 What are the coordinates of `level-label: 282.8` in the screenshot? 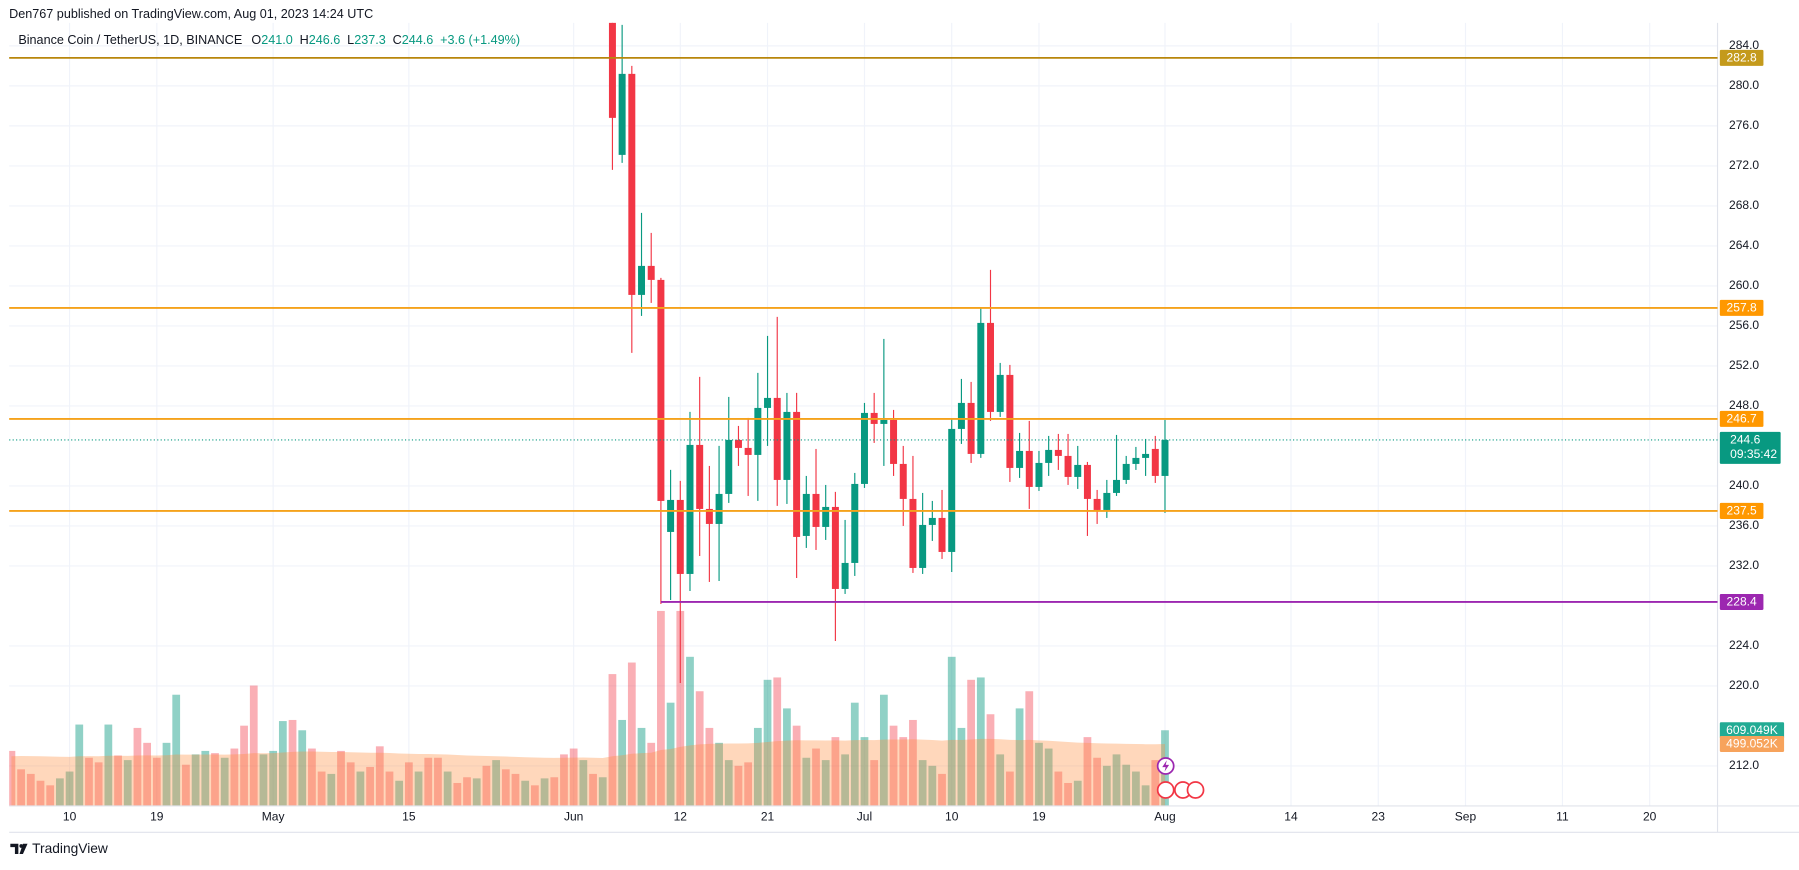 It's located at (1742, 58).